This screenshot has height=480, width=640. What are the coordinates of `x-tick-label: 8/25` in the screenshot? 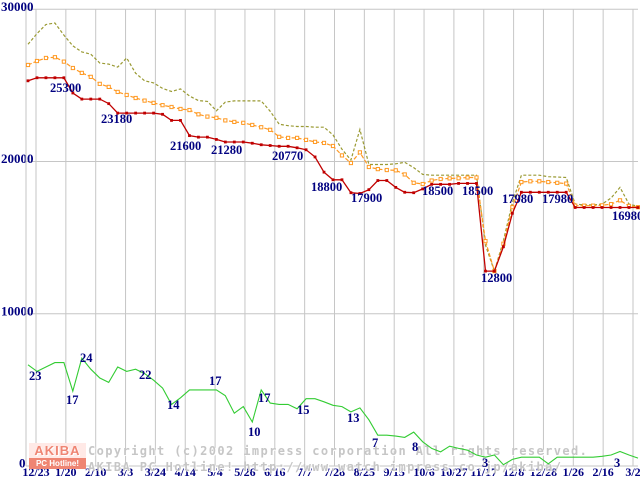 It's located at (364, 472).